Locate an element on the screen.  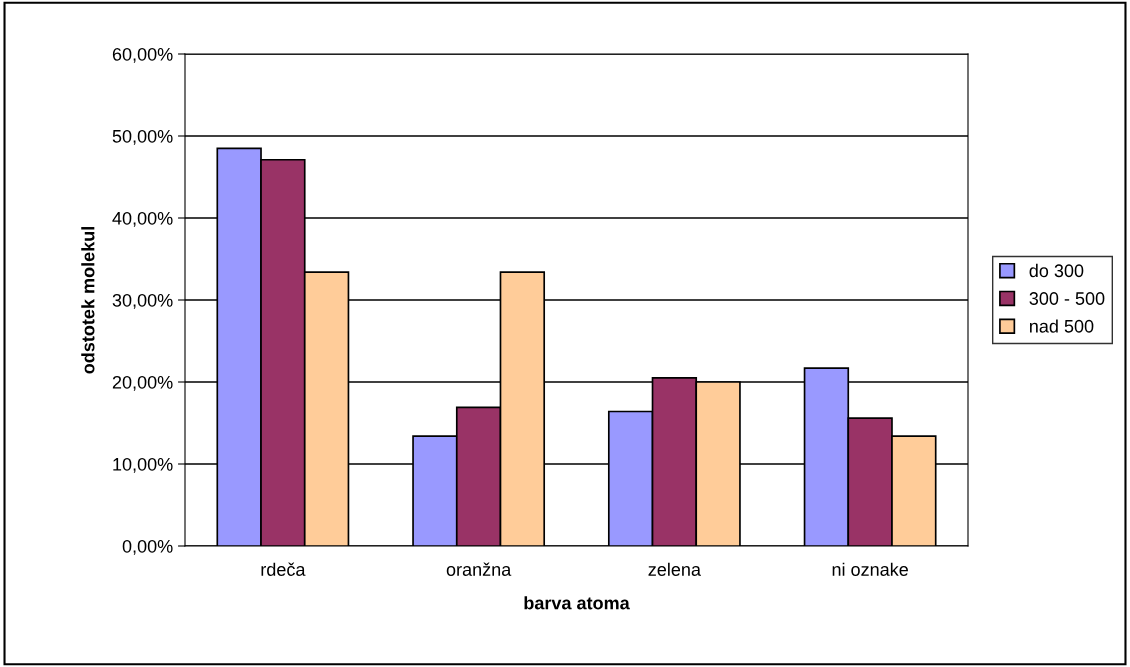
x-tick-label: rdeča is located at coordinates (283, 569).